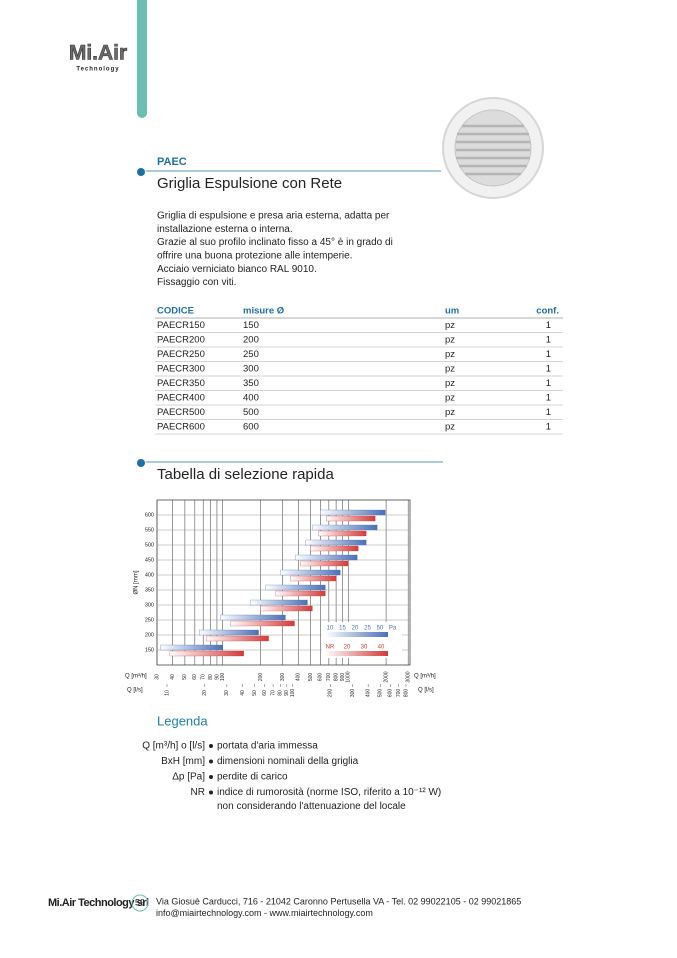 The height and width of the screenshot is (958, 677). I want to click on y-tick-label: 200, so click(149, 635).